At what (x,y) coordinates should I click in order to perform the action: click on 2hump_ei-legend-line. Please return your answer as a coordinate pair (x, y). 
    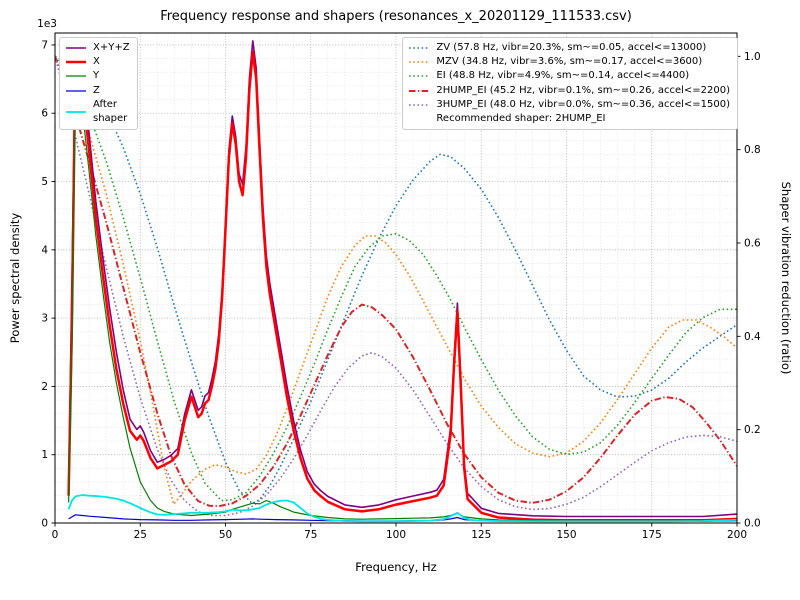
    Looking at the image, I should click on (419, 90).